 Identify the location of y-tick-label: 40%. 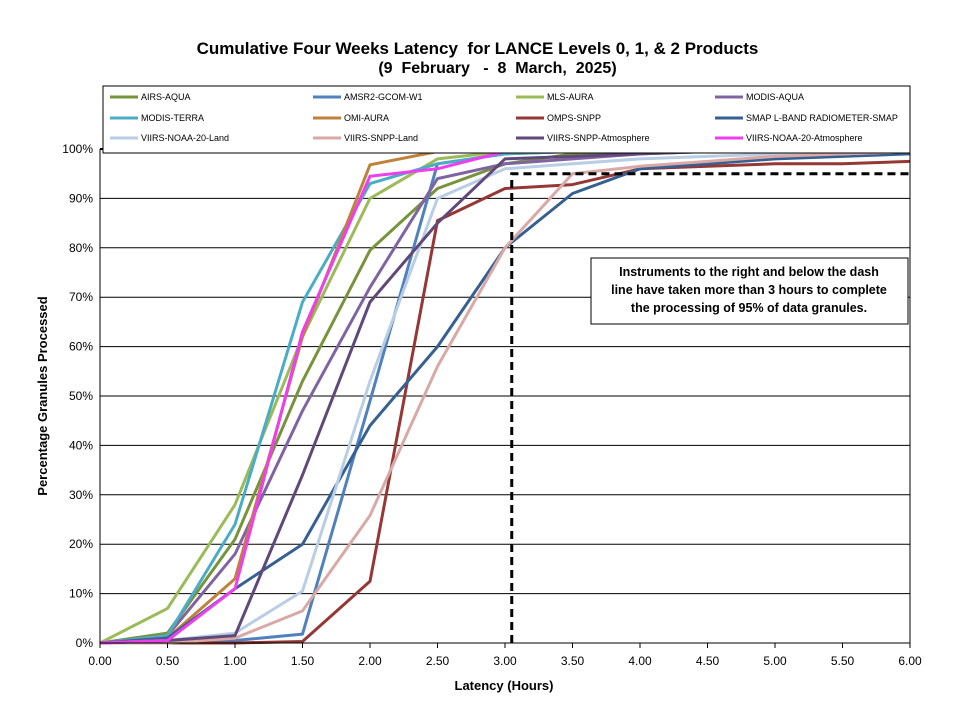
(81, 445).